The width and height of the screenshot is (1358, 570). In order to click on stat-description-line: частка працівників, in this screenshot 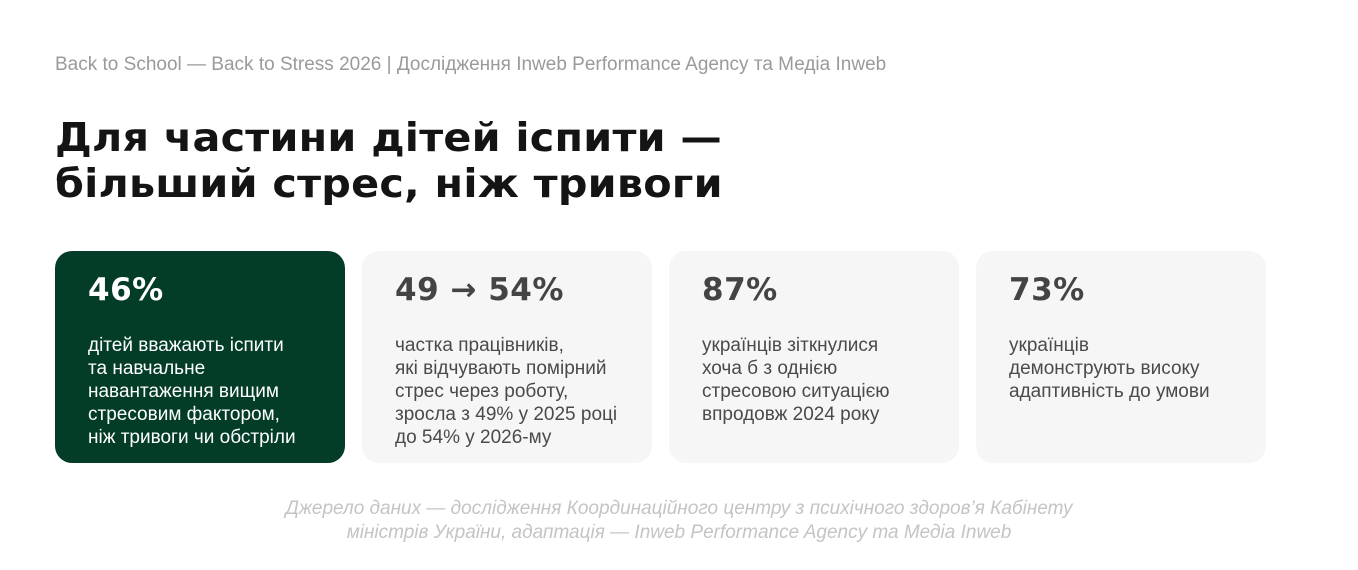, I will do `click(479, 345)`.